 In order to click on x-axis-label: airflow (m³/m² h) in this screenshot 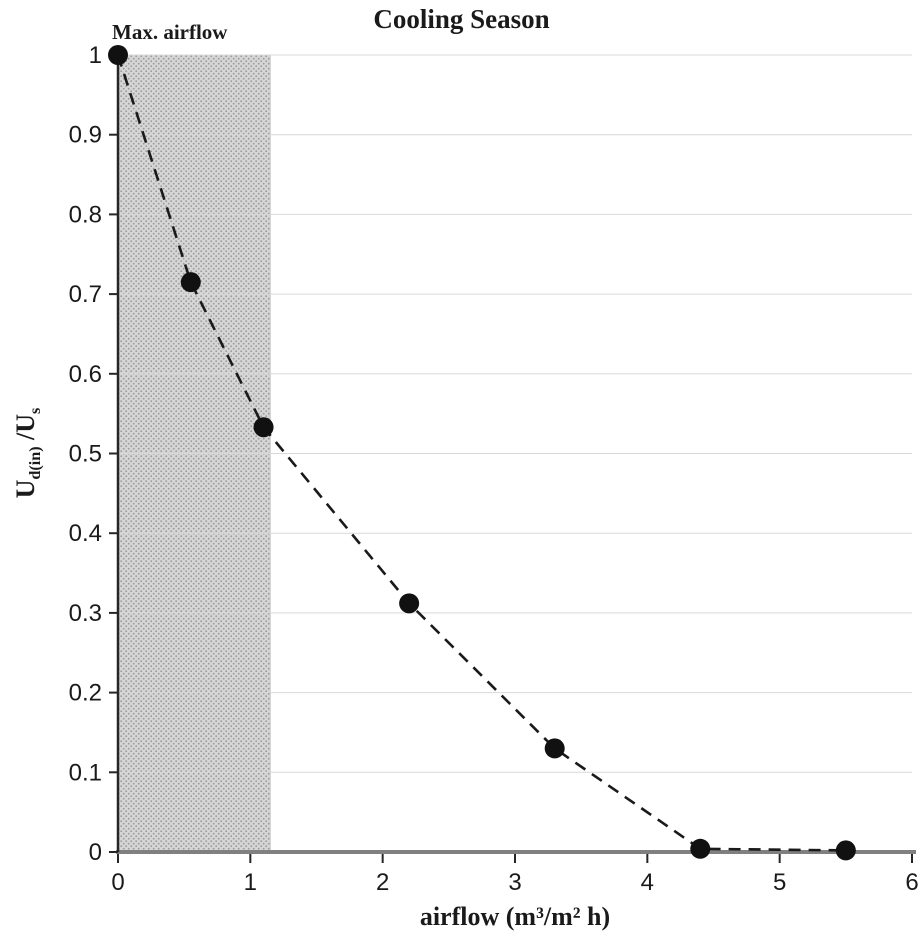, I will do `click(515, 916)`.